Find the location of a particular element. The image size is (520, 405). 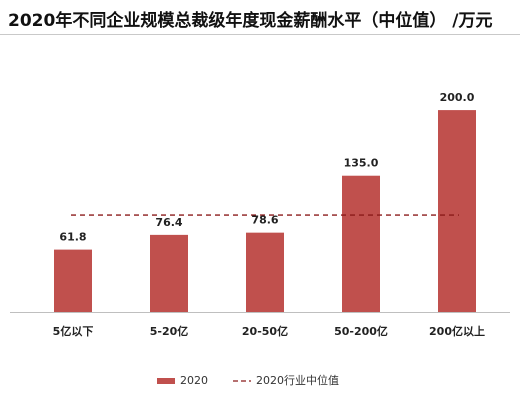

x-tick-label-5: 200亿以上 is located at coordinates (457, 331).